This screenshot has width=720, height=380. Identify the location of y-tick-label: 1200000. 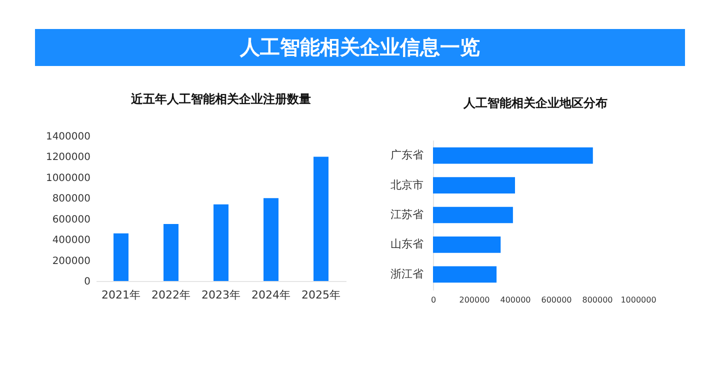
(68, 158).